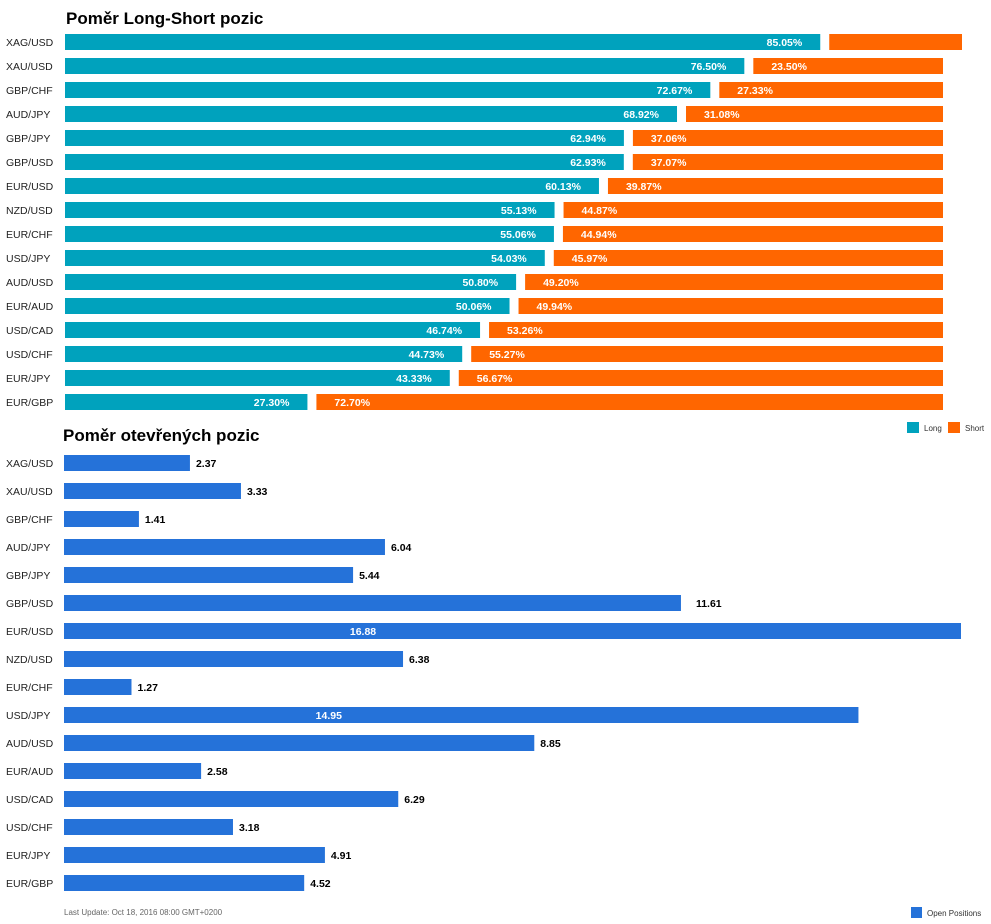 Image resolution: width=991 pixels, height=924 pixels. I want to click on open-positions-bar-aud-usd, so click(299, 743).